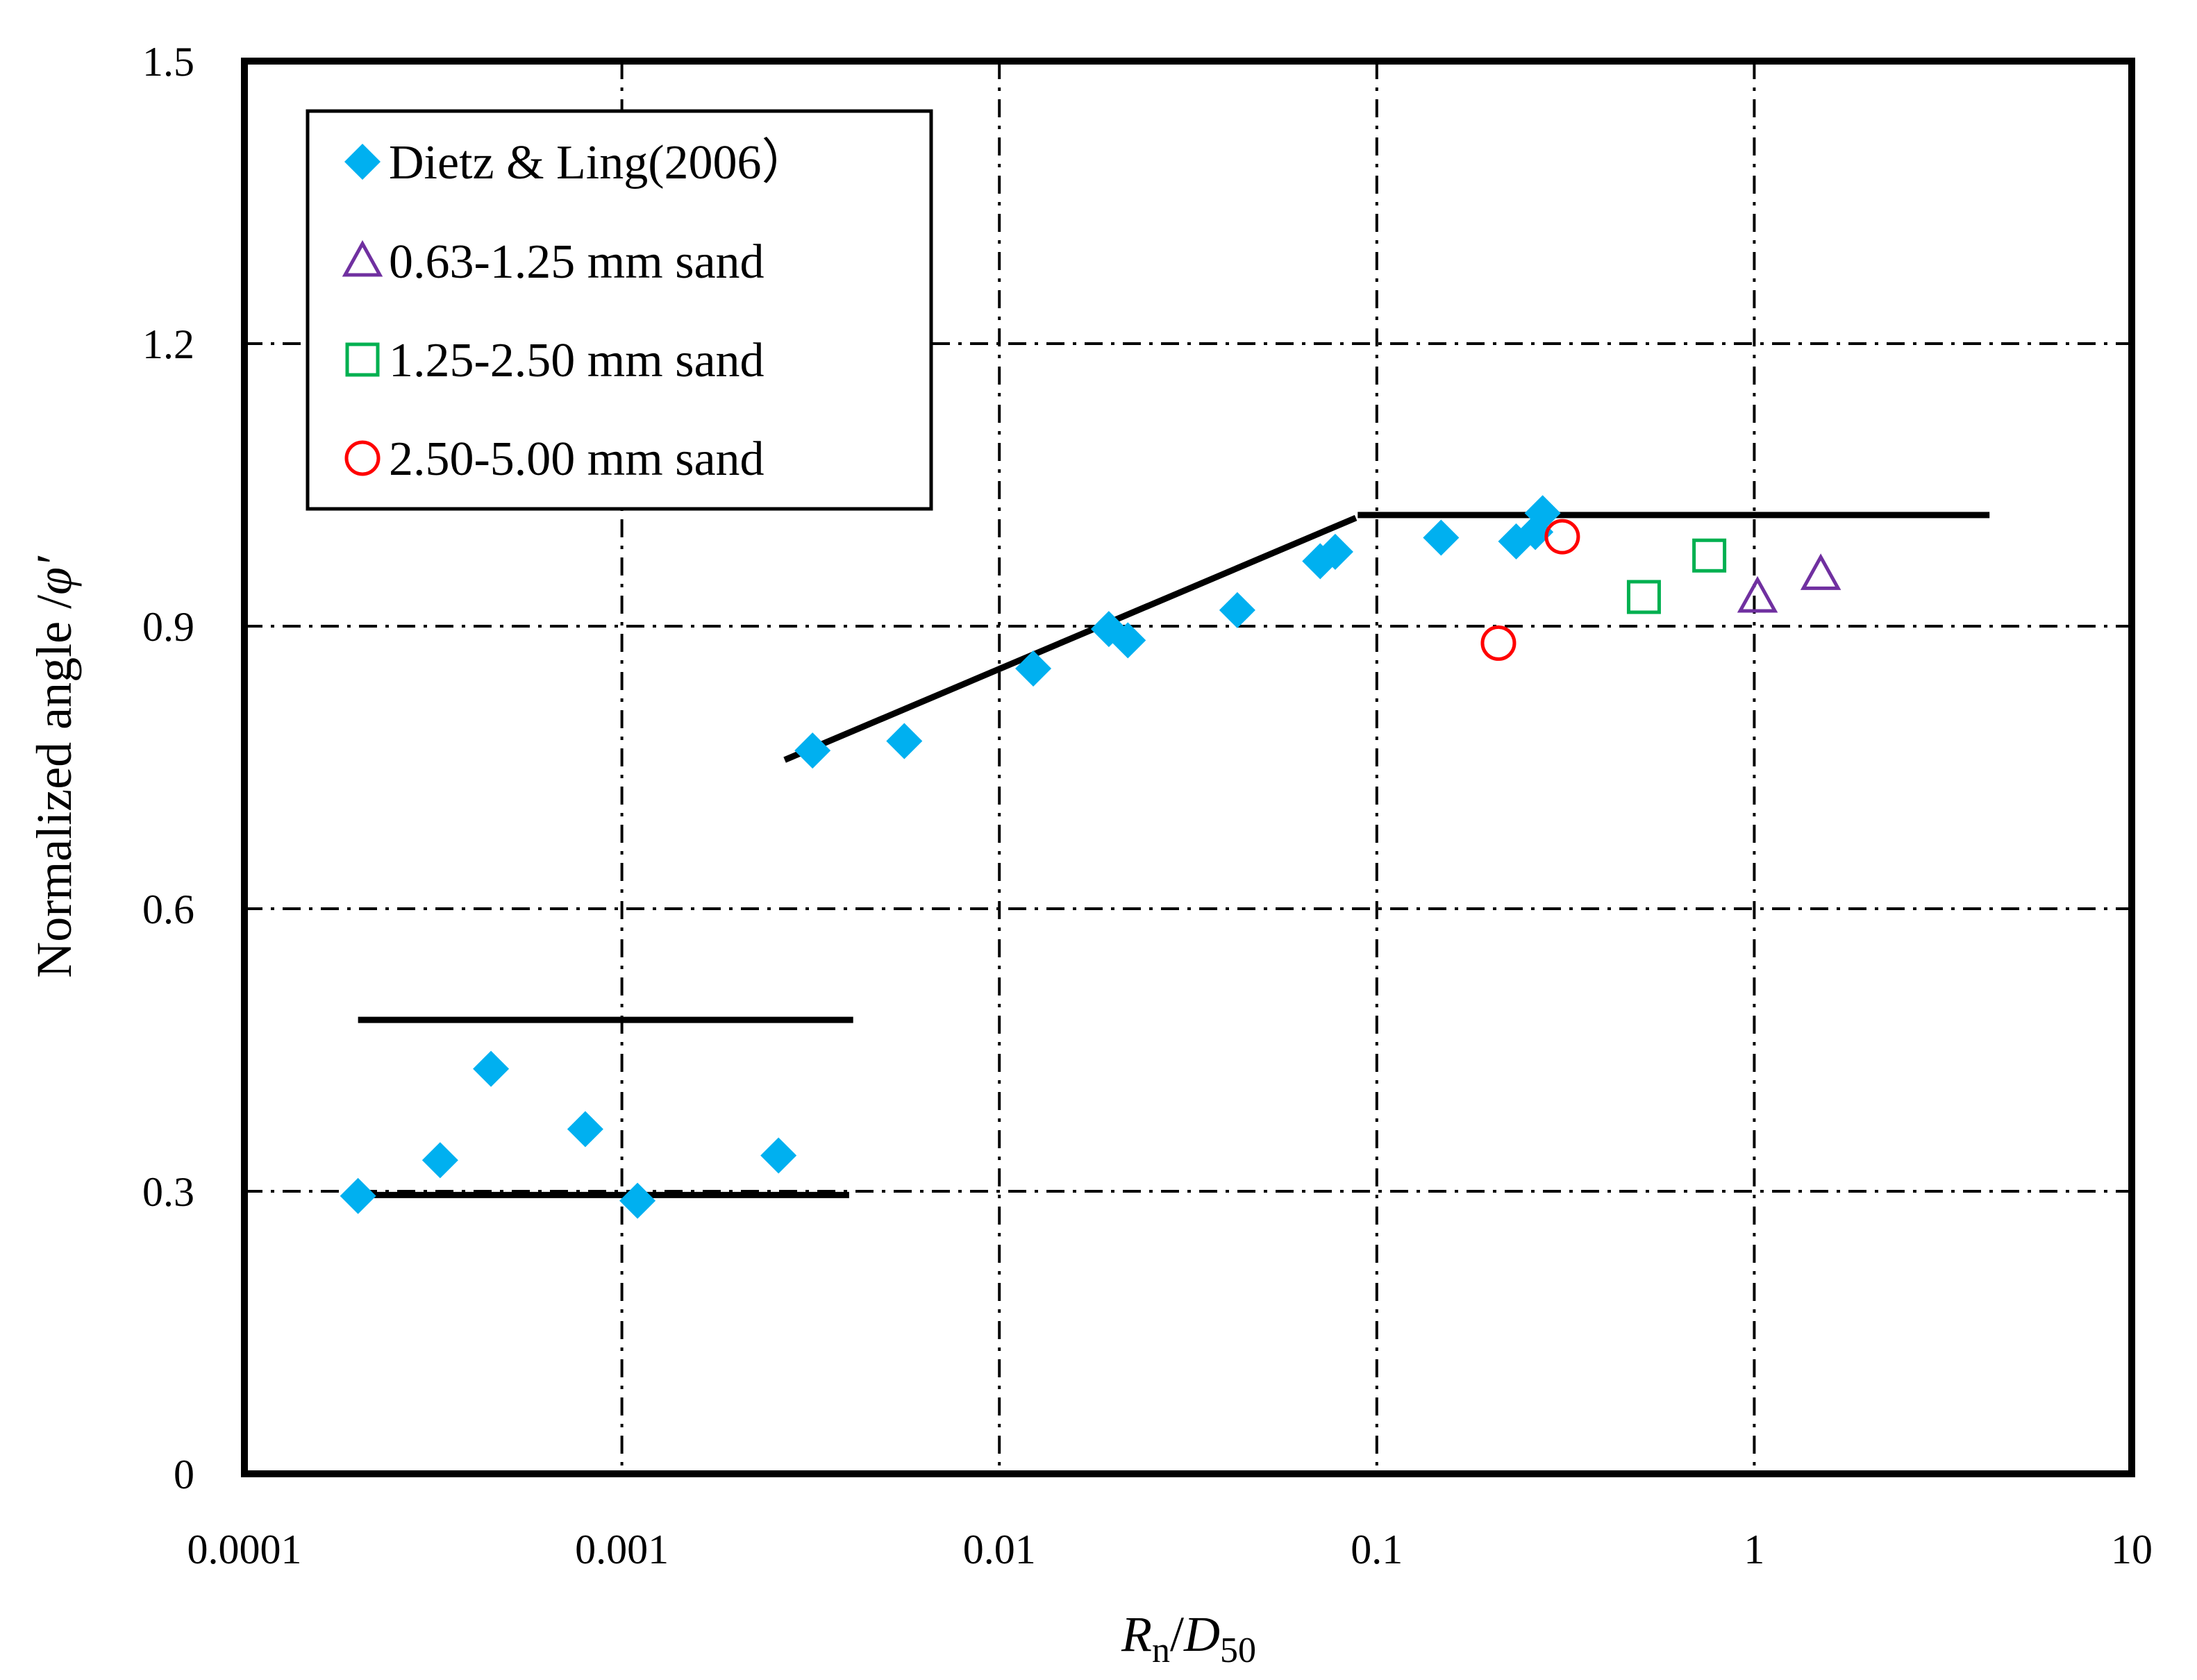 The height and width of the screenshot is (1680, 2197). I want to click on y-tick-label: 0.3, so click(168, 1192).